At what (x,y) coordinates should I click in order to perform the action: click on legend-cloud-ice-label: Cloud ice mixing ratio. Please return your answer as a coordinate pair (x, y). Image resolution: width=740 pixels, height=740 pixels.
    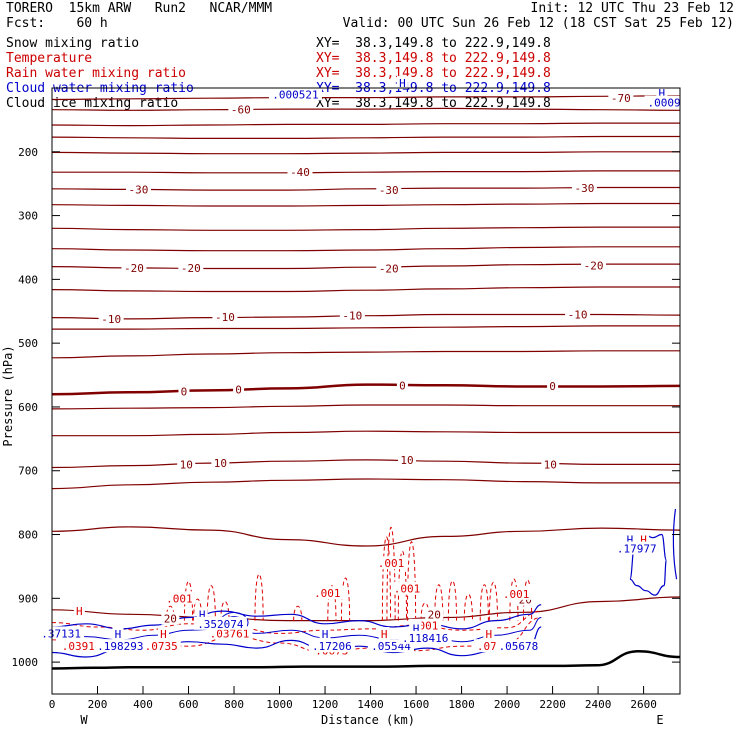
    Looking at the image, I should click on (92, 103).